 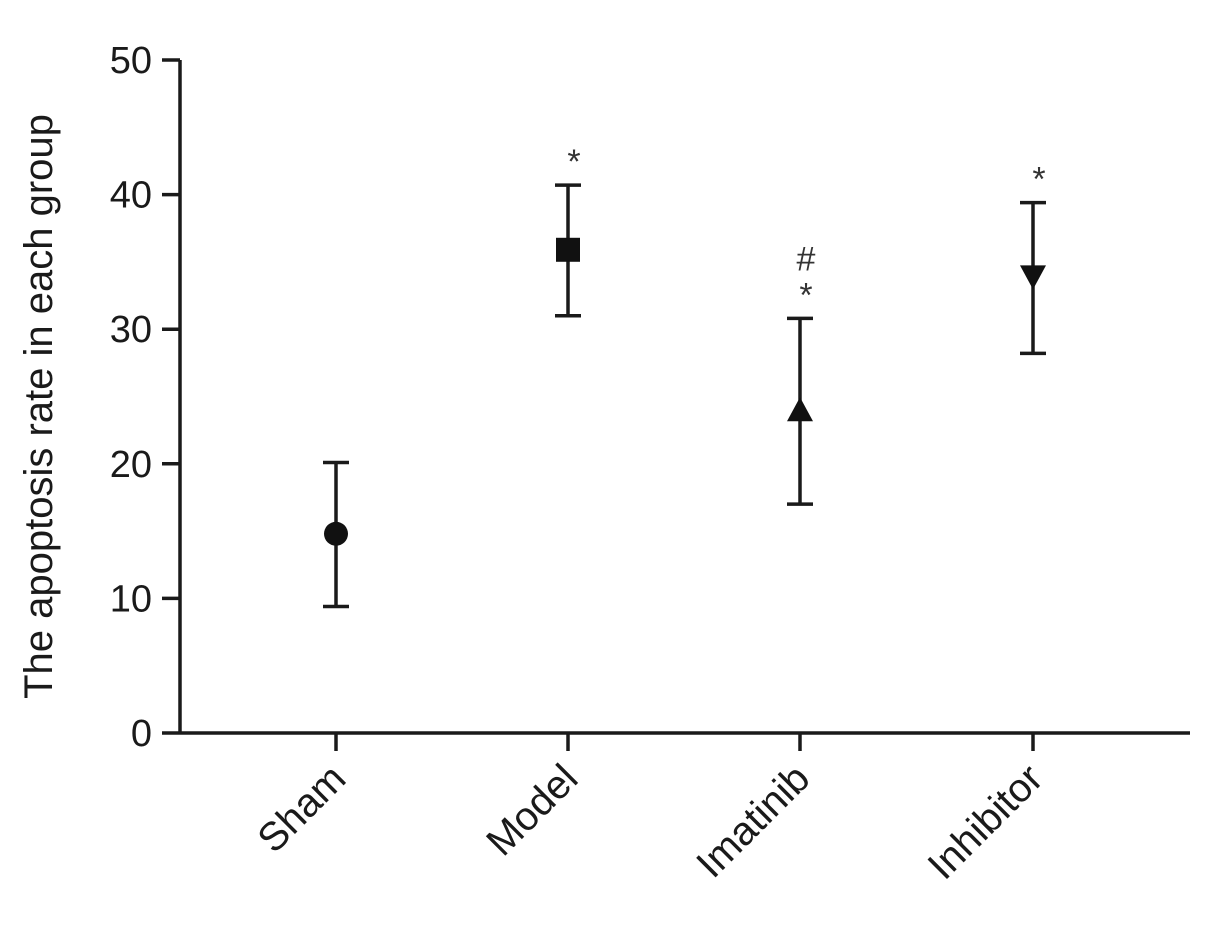 I want to click on x-axis: Sham Model Imatinib Inhibitor, so click(x=685, y=809).